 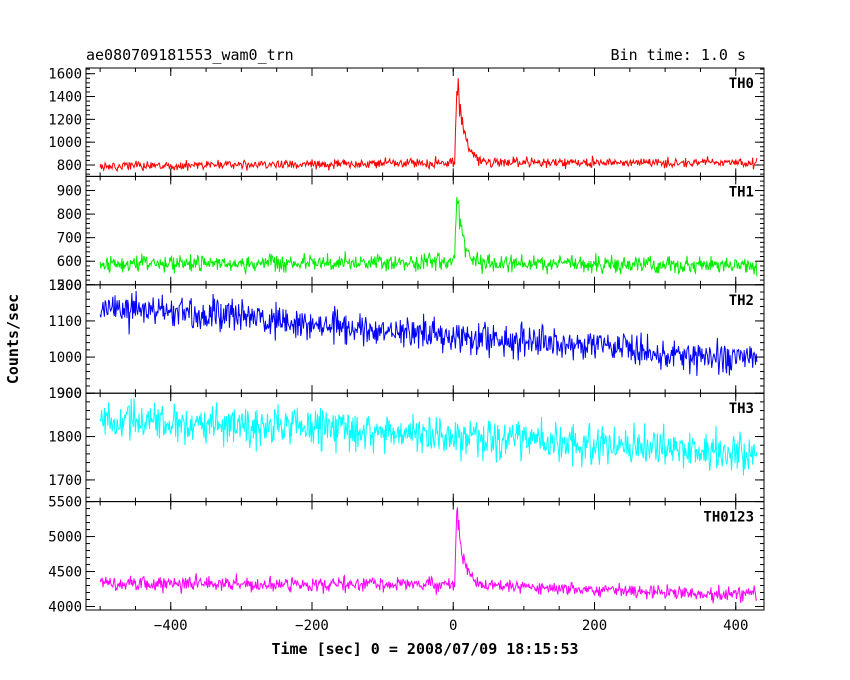 I want to click on y-tick-label: 600, so click(x=69, y=262).